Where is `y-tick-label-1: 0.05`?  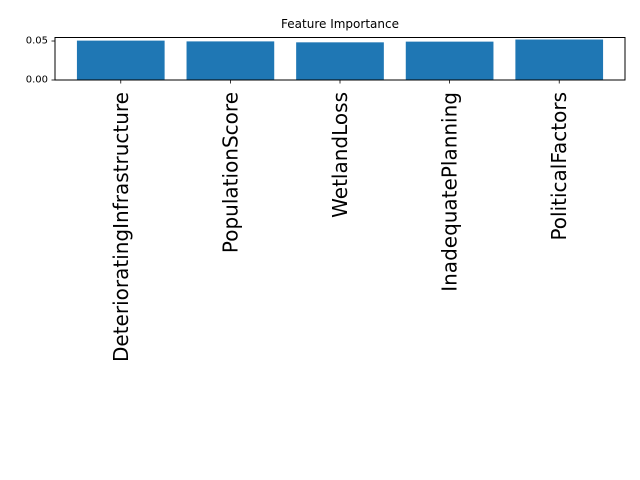
y-tick-label-1: 0.05 is located at coordinates (37, 41).